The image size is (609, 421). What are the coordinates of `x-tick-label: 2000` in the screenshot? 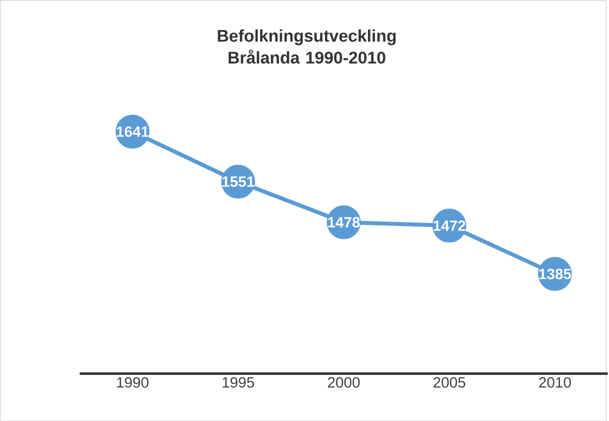 It's located at (344, 382).